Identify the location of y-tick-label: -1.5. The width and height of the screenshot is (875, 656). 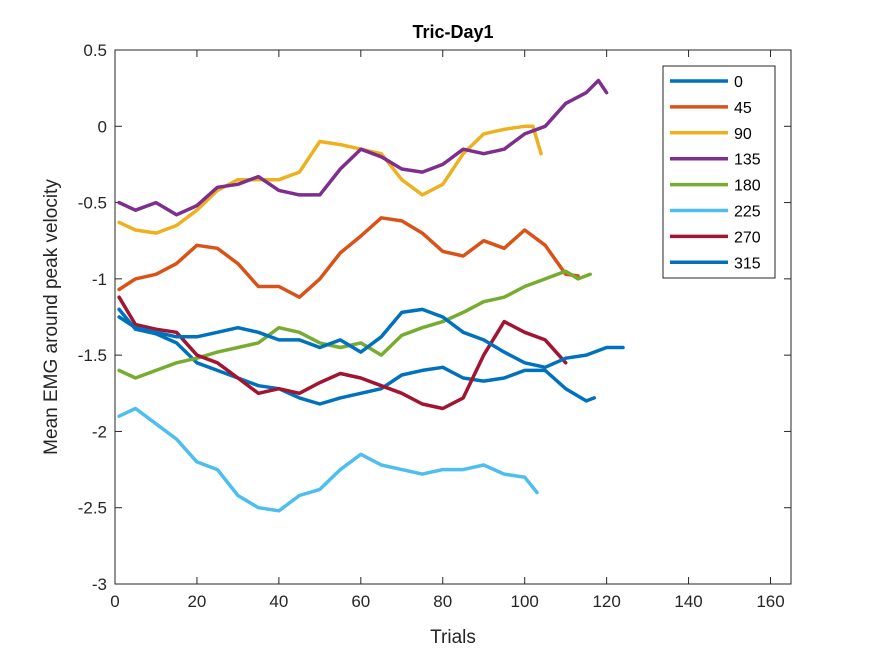
(92, 355).